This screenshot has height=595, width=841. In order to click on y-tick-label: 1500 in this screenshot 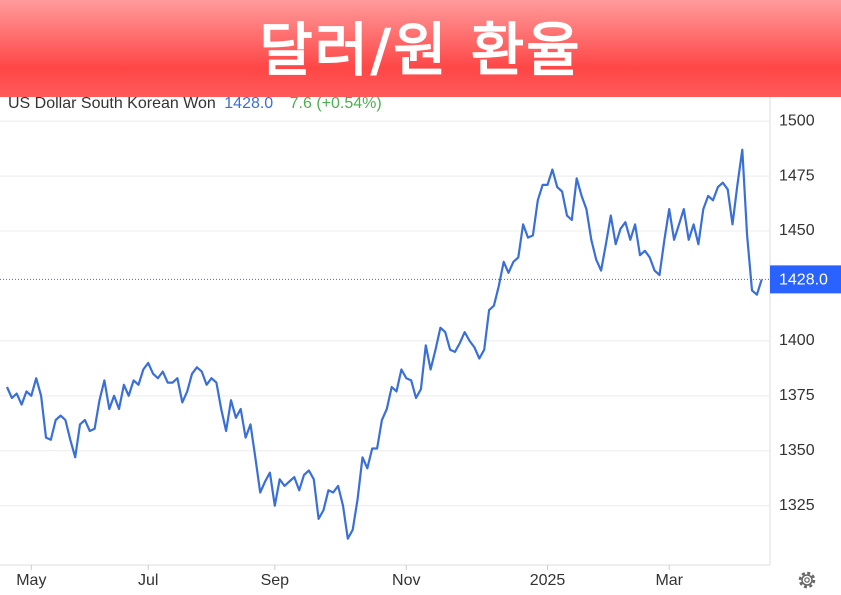, I will do `click(797, 120)`.